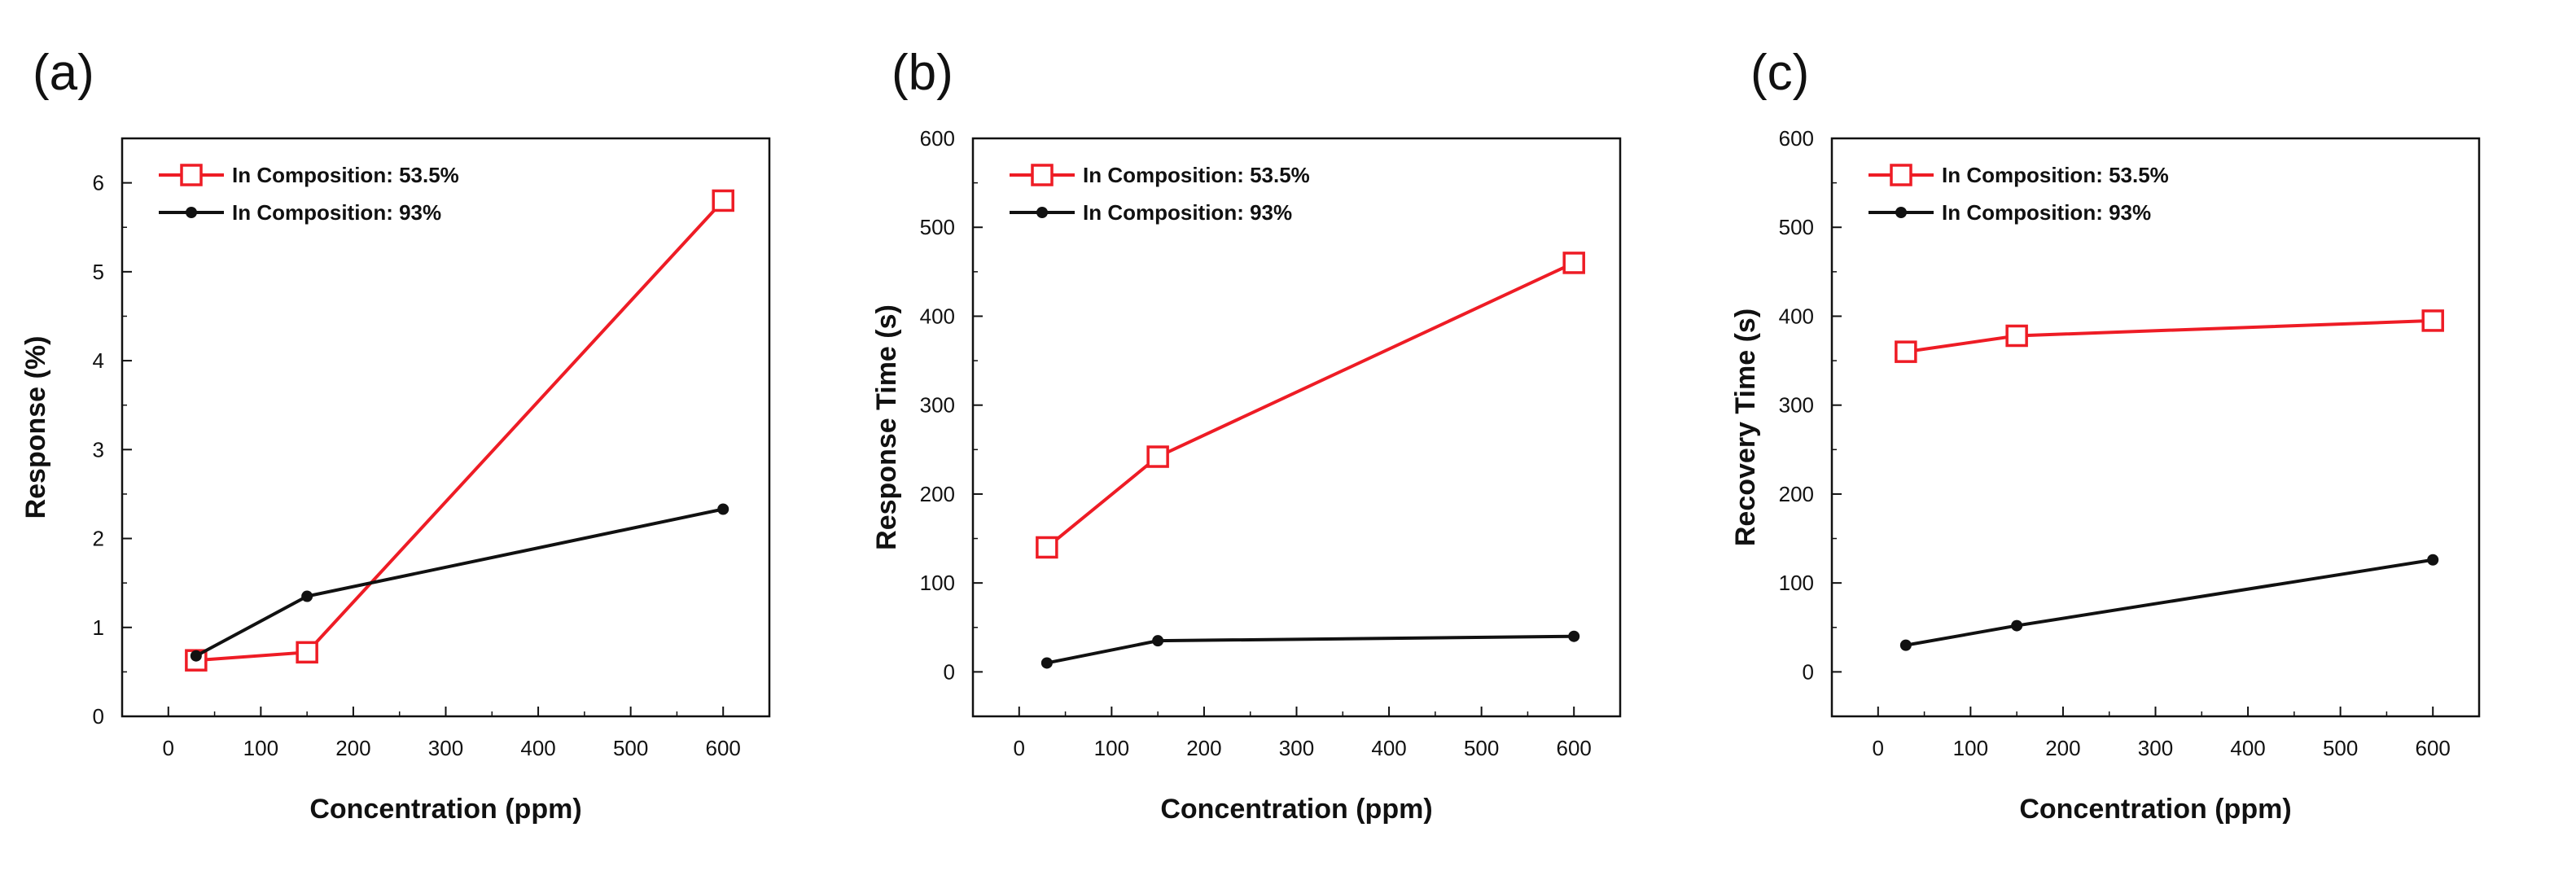 The width and height of the screenshot is (2576, 871). I want to click on y-tick-label: 6, so click(98, 183).